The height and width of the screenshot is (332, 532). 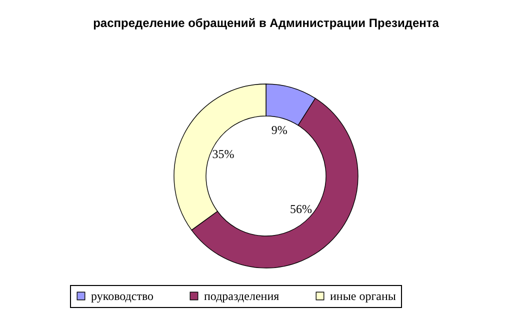 What do you see at coordinates (363, 296) in the screenshot?
I see `legend-label: иные органы` at bounding box center [363, 296].